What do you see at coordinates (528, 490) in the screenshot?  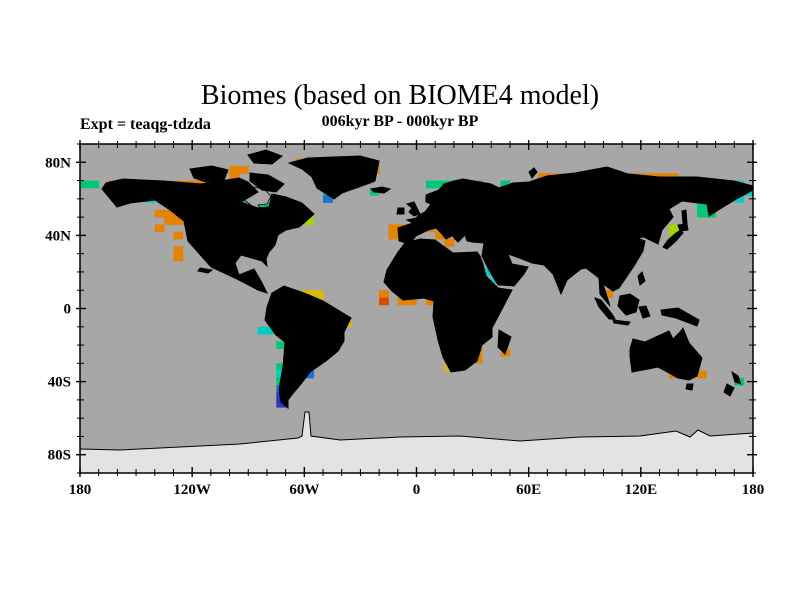 I see `lon-tick-label: 60E` at bounding box center [528, 490].